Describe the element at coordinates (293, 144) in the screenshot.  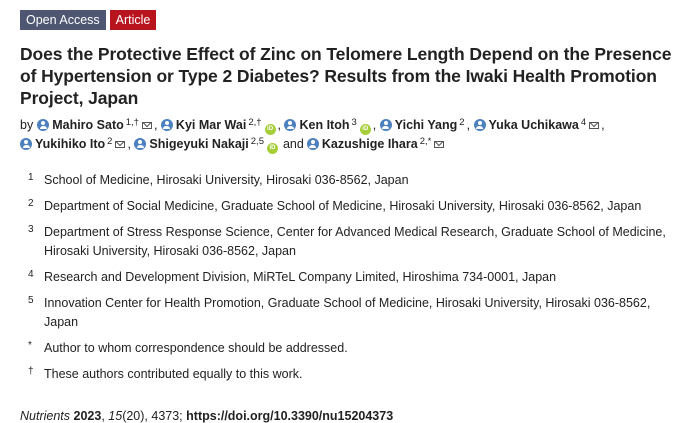
I see `and-label: and` at that location.